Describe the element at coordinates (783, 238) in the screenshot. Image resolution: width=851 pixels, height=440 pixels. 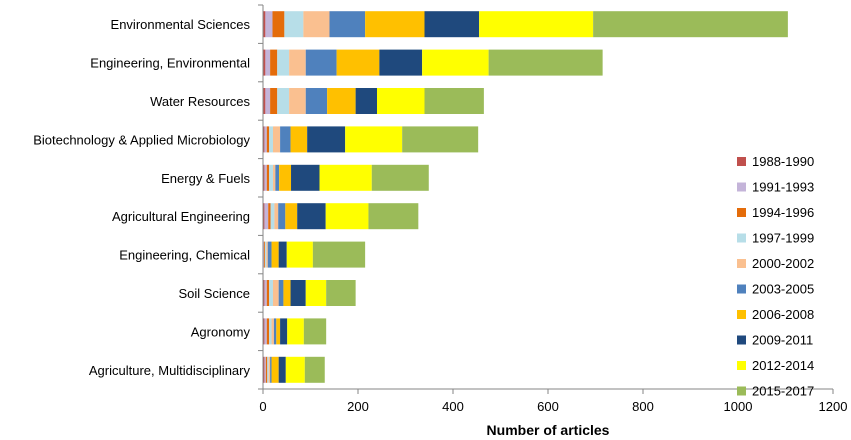
I see `legend-label: 1997-1999` at that location.